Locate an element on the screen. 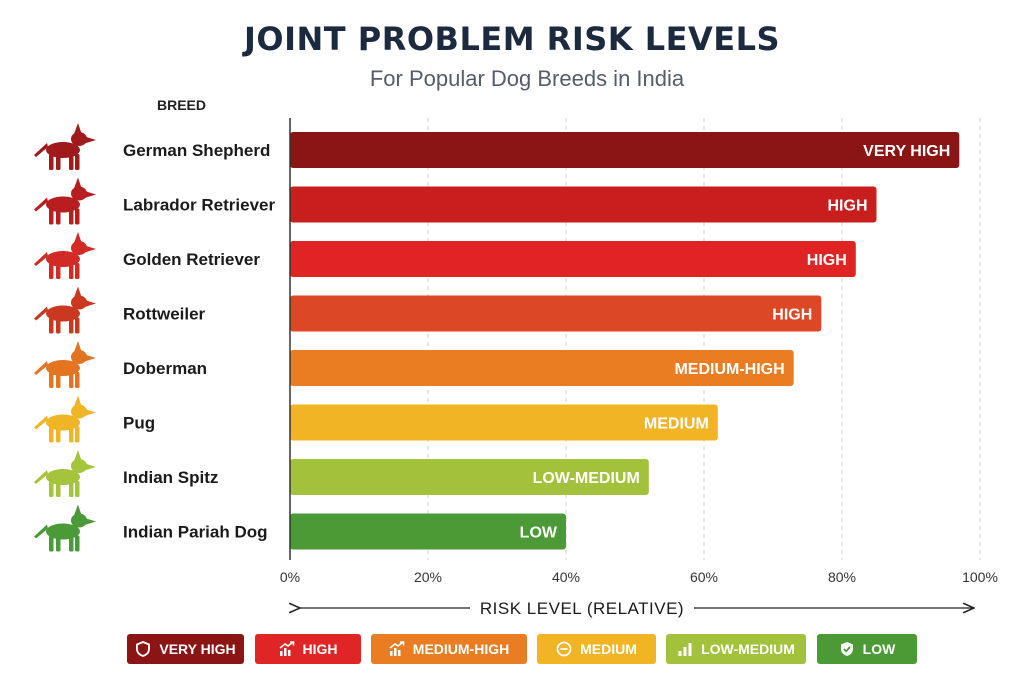  legend-label: LOW-MEDIUM is located at coordinates (748, 649).